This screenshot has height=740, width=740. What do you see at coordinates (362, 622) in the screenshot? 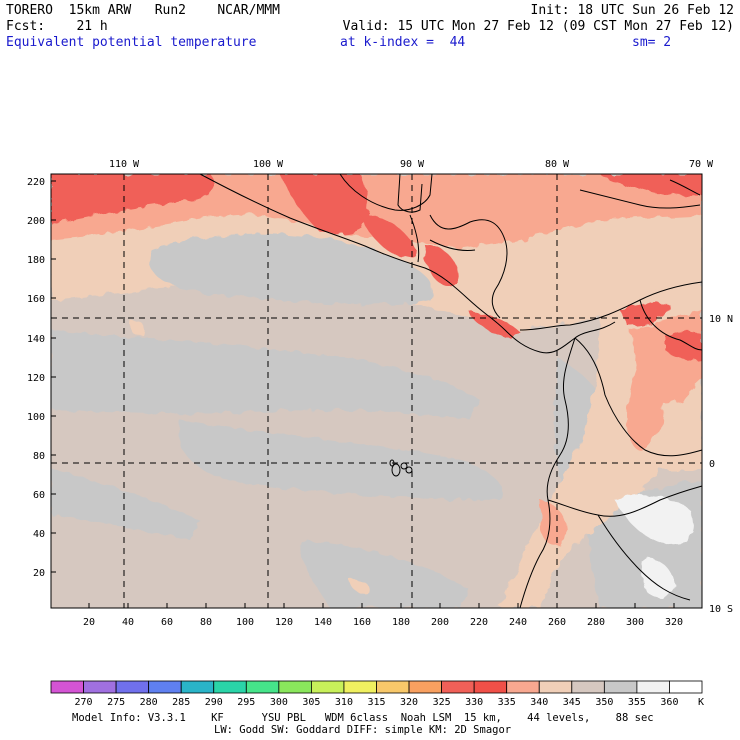
I see `x-tick-label: 160` at bounding box center [362, 622].